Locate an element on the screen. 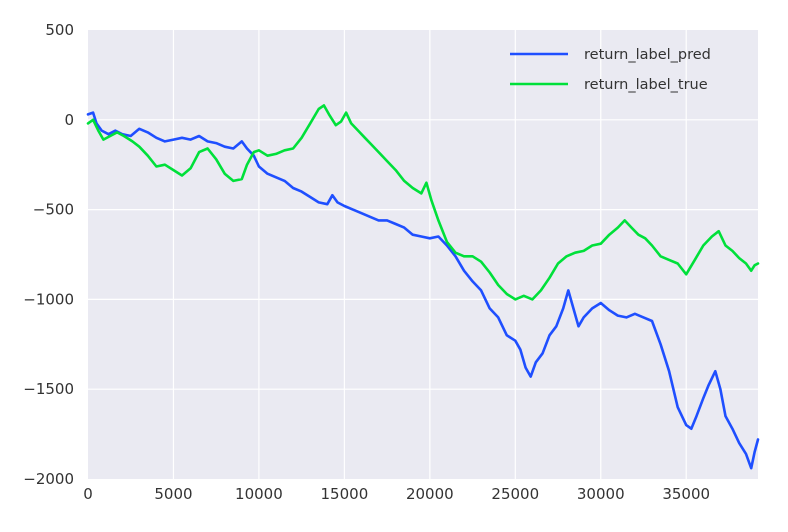 This screenshot has width=788, height=532. x-tick-label: 30000 is located at coordinates (601, 494).